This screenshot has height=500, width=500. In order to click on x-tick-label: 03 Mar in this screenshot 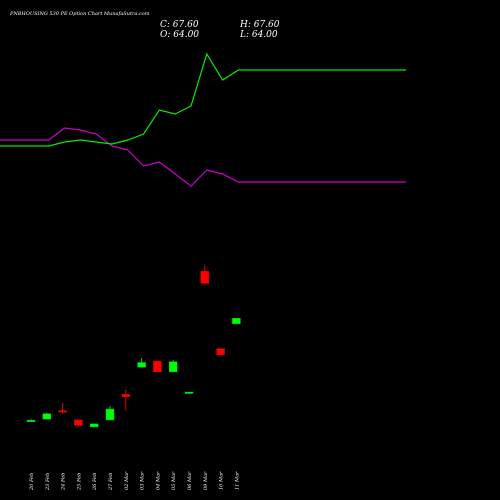, I will do `click(143, 480)`.